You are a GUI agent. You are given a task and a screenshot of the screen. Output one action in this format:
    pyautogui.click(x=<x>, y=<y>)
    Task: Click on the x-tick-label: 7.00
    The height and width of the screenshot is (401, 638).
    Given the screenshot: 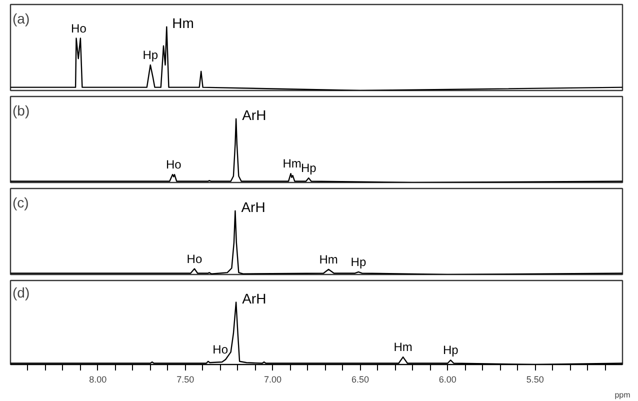 What is the action you would take?
    pyautogui.click(x=273, y=379)
    